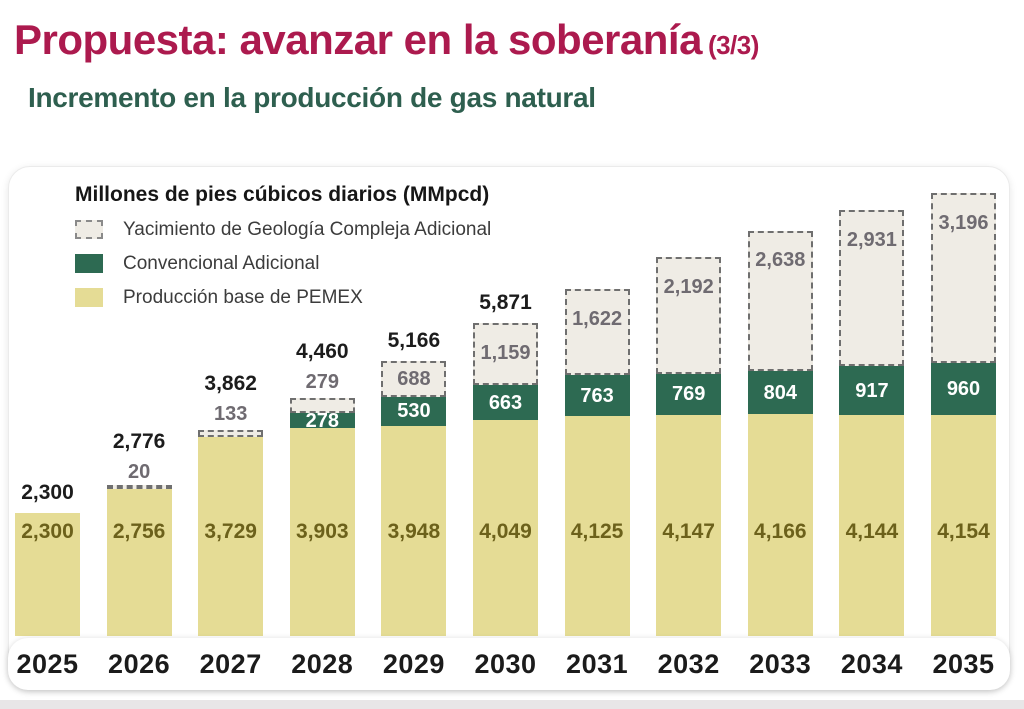  Describe the element at coordinates (139, 531) in the screenshot. I see `bar-label-base: 2,756` at that location.